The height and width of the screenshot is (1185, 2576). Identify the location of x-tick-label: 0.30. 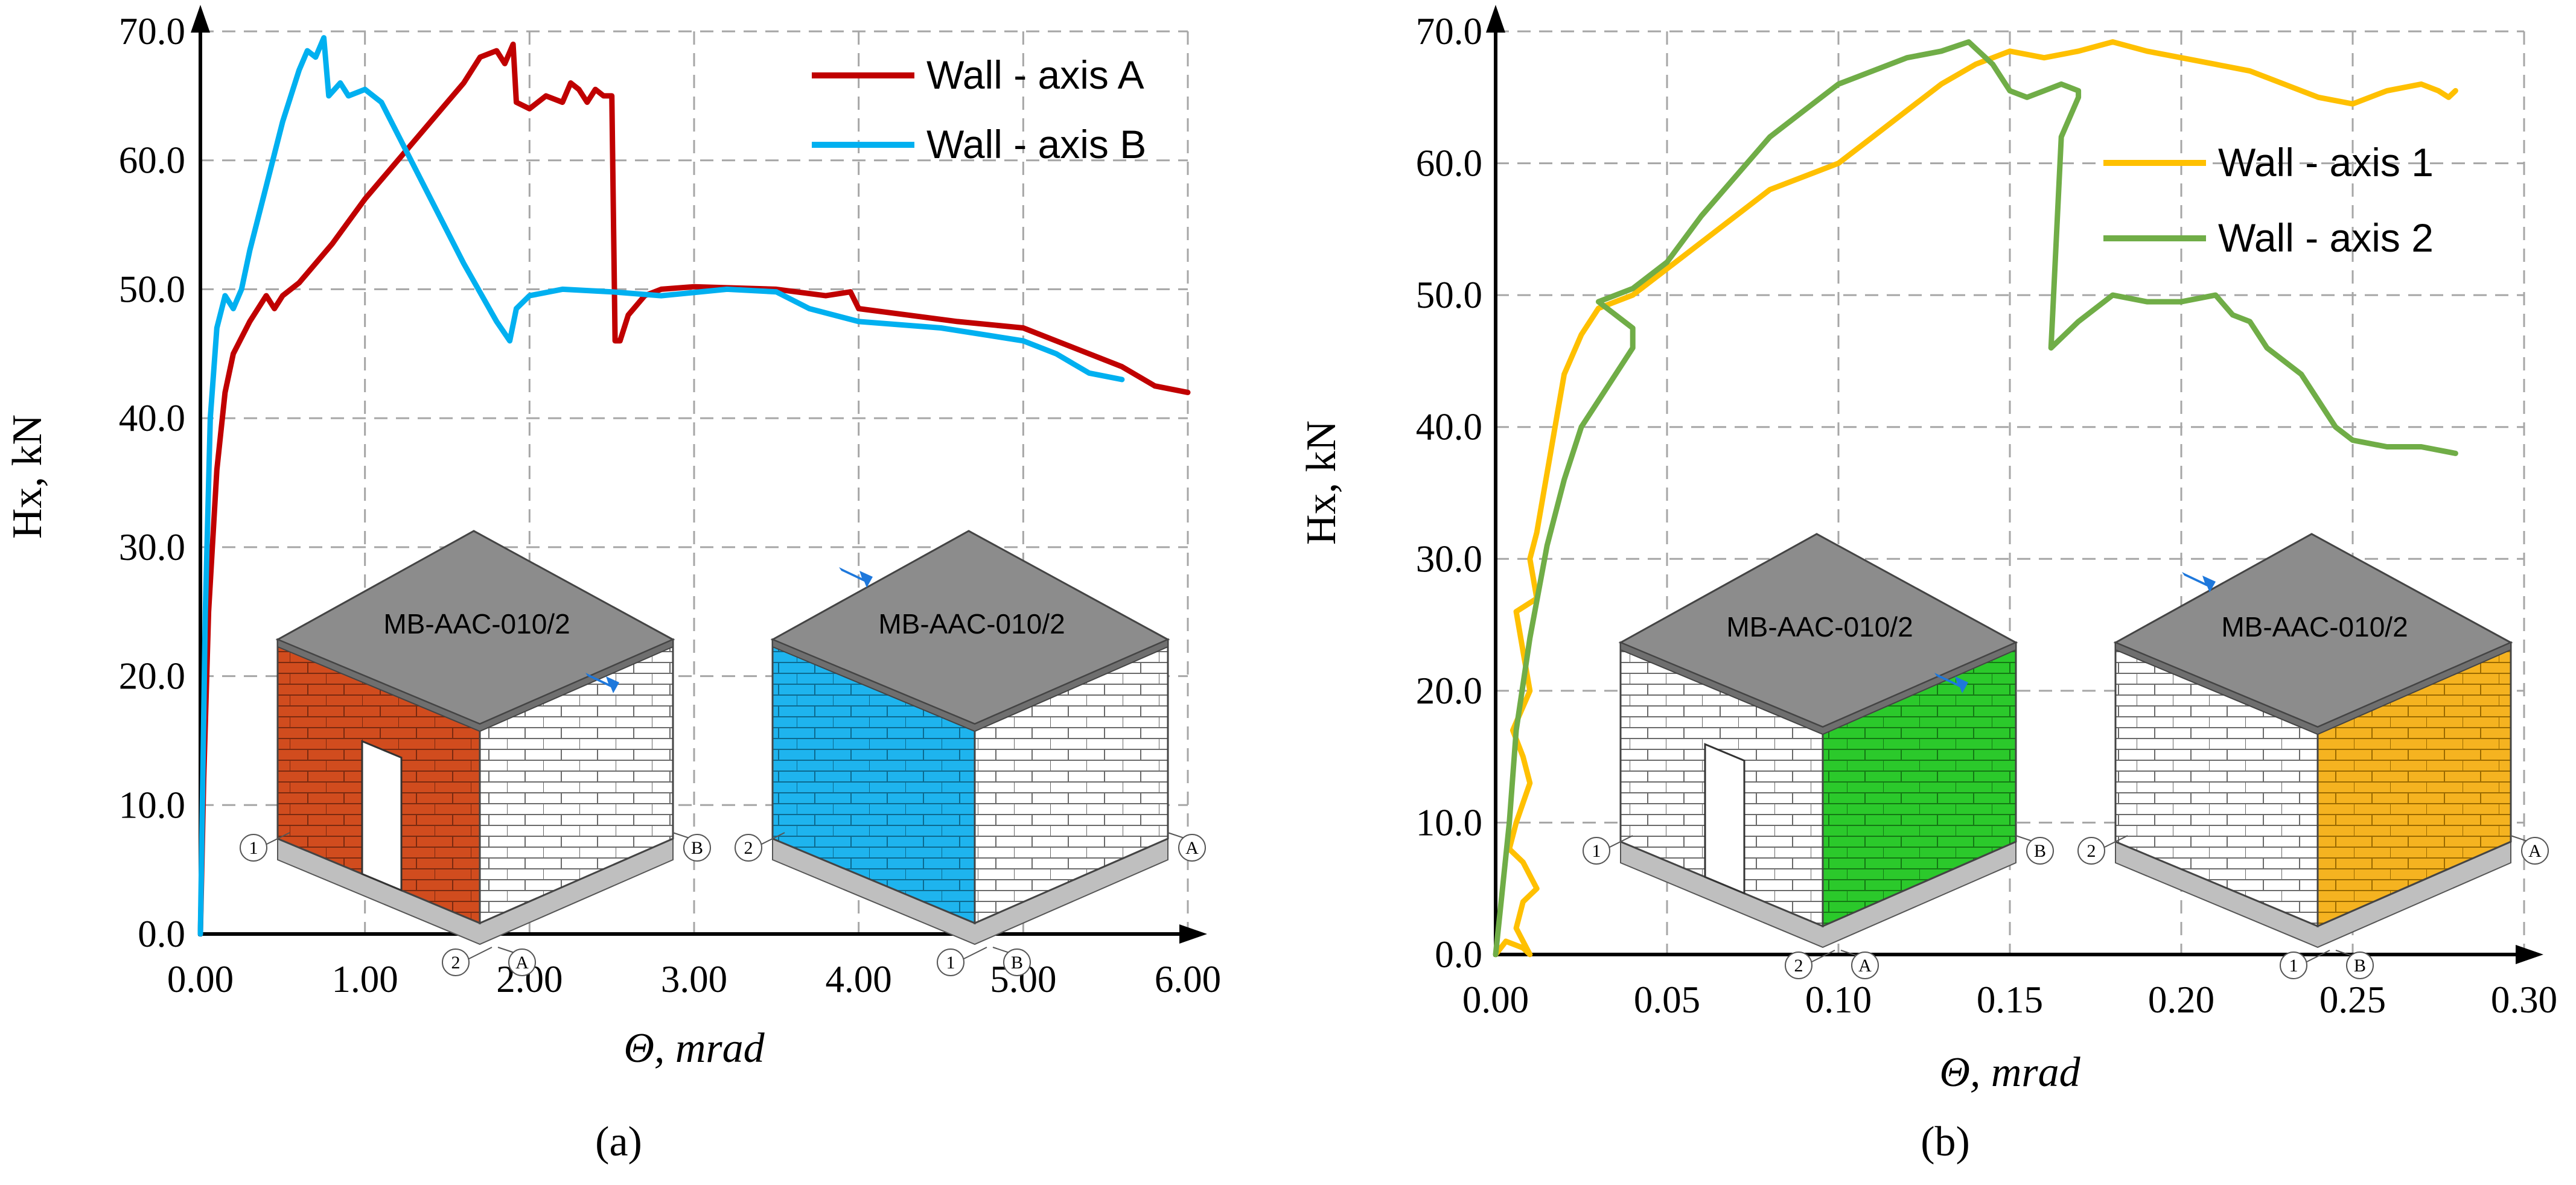
(2524, 1000).